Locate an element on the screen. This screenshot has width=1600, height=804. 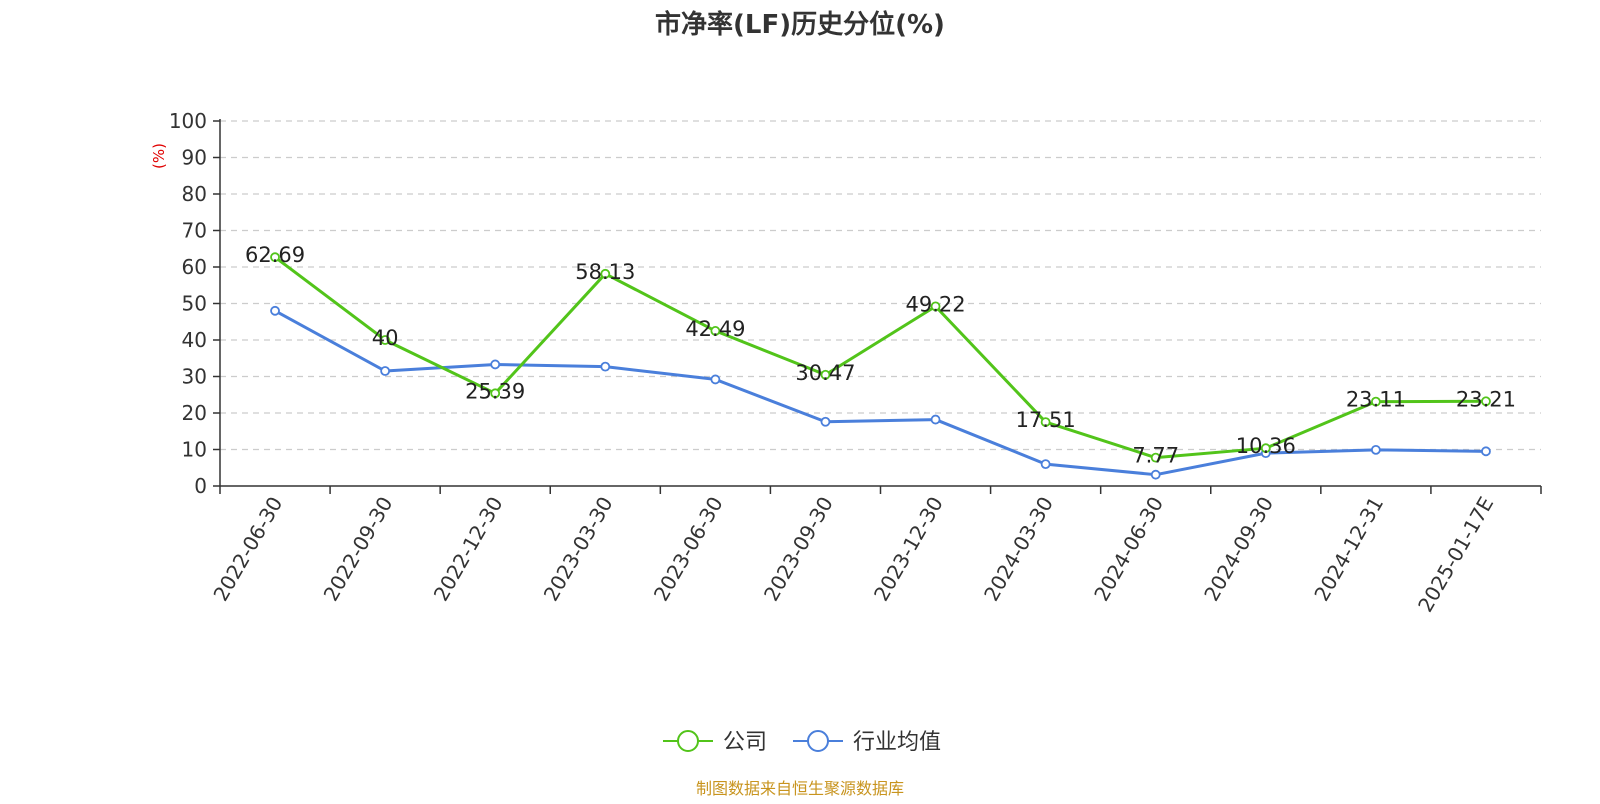
data-label-6: 49.22 is located at coordinates (935, 304).